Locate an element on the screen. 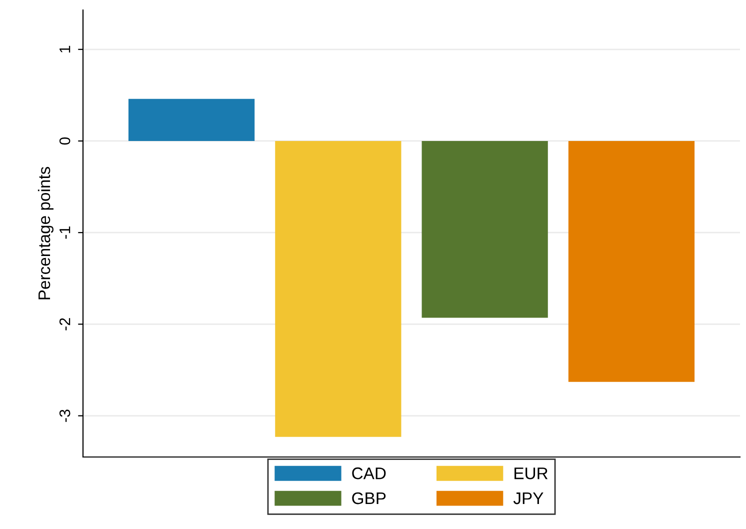 The width and height of the screenshot is (746, 529). y-tick-label: -2 is located at coordinates (64, 324).